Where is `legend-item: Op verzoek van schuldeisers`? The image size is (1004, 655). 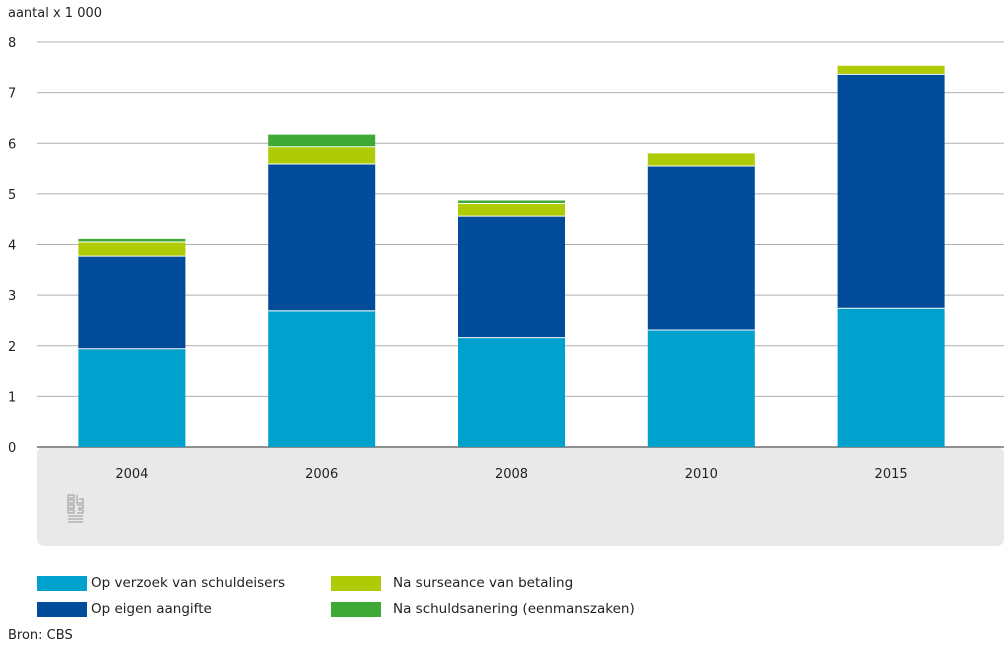 legend-item: Op verzoek van schuldeisers is located at coordinates (161, 583).